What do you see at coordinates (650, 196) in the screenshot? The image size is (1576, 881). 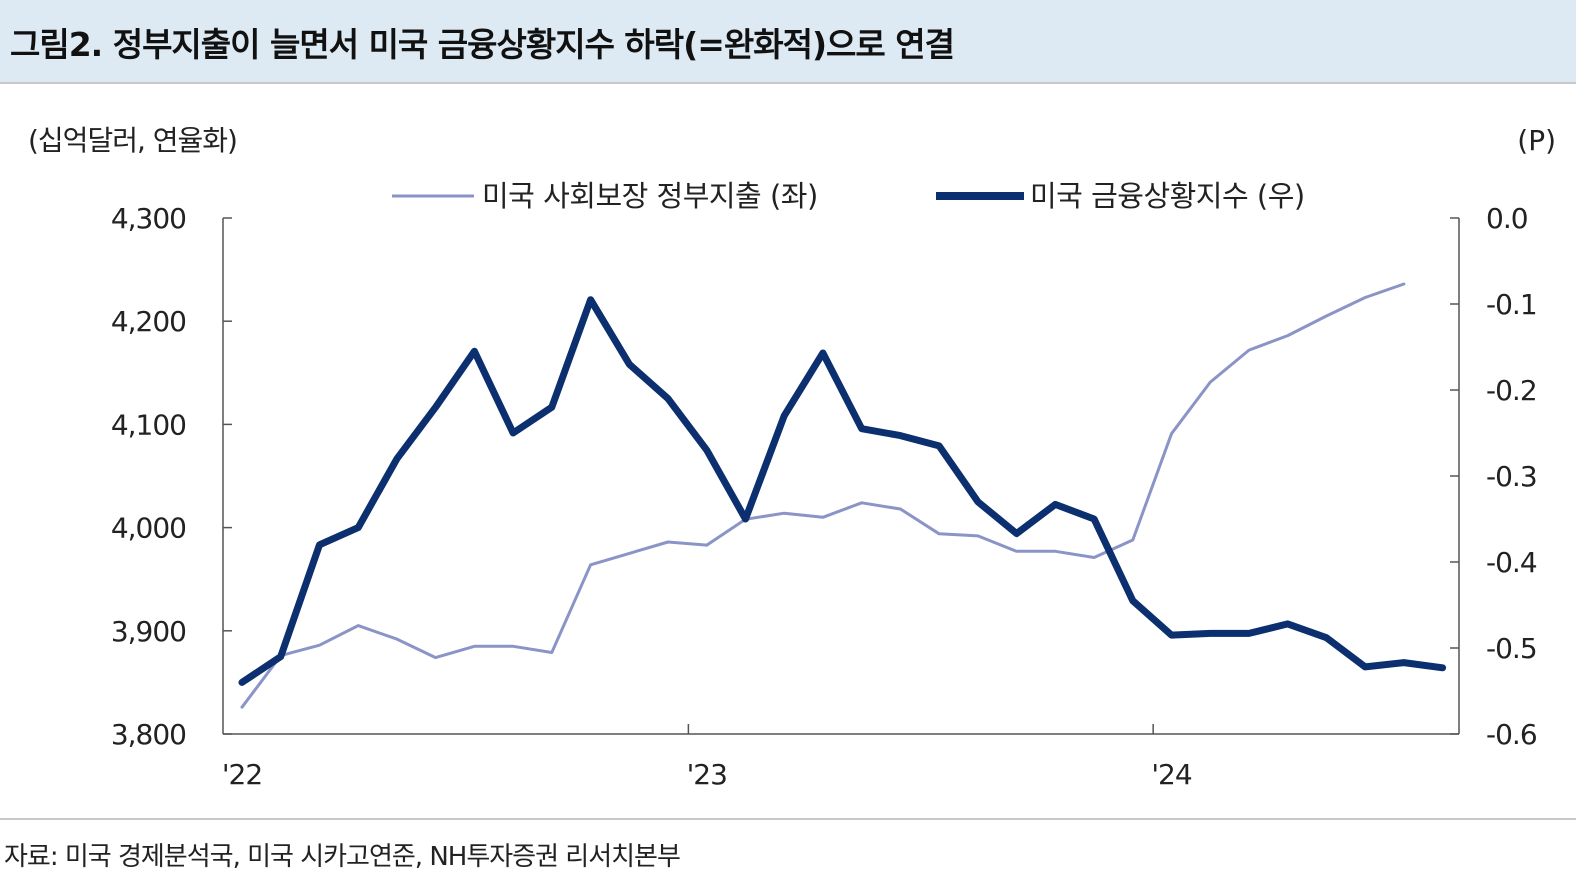 I see `legend-label-social-spending: 미국 사회보장 정부지출 (좌)` at bounding box center [650, 196].